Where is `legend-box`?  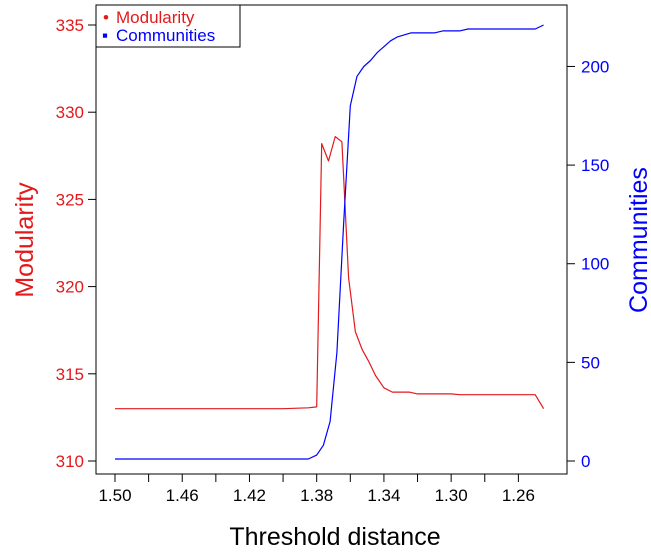
legend-box is located at coordinates (168, 26).